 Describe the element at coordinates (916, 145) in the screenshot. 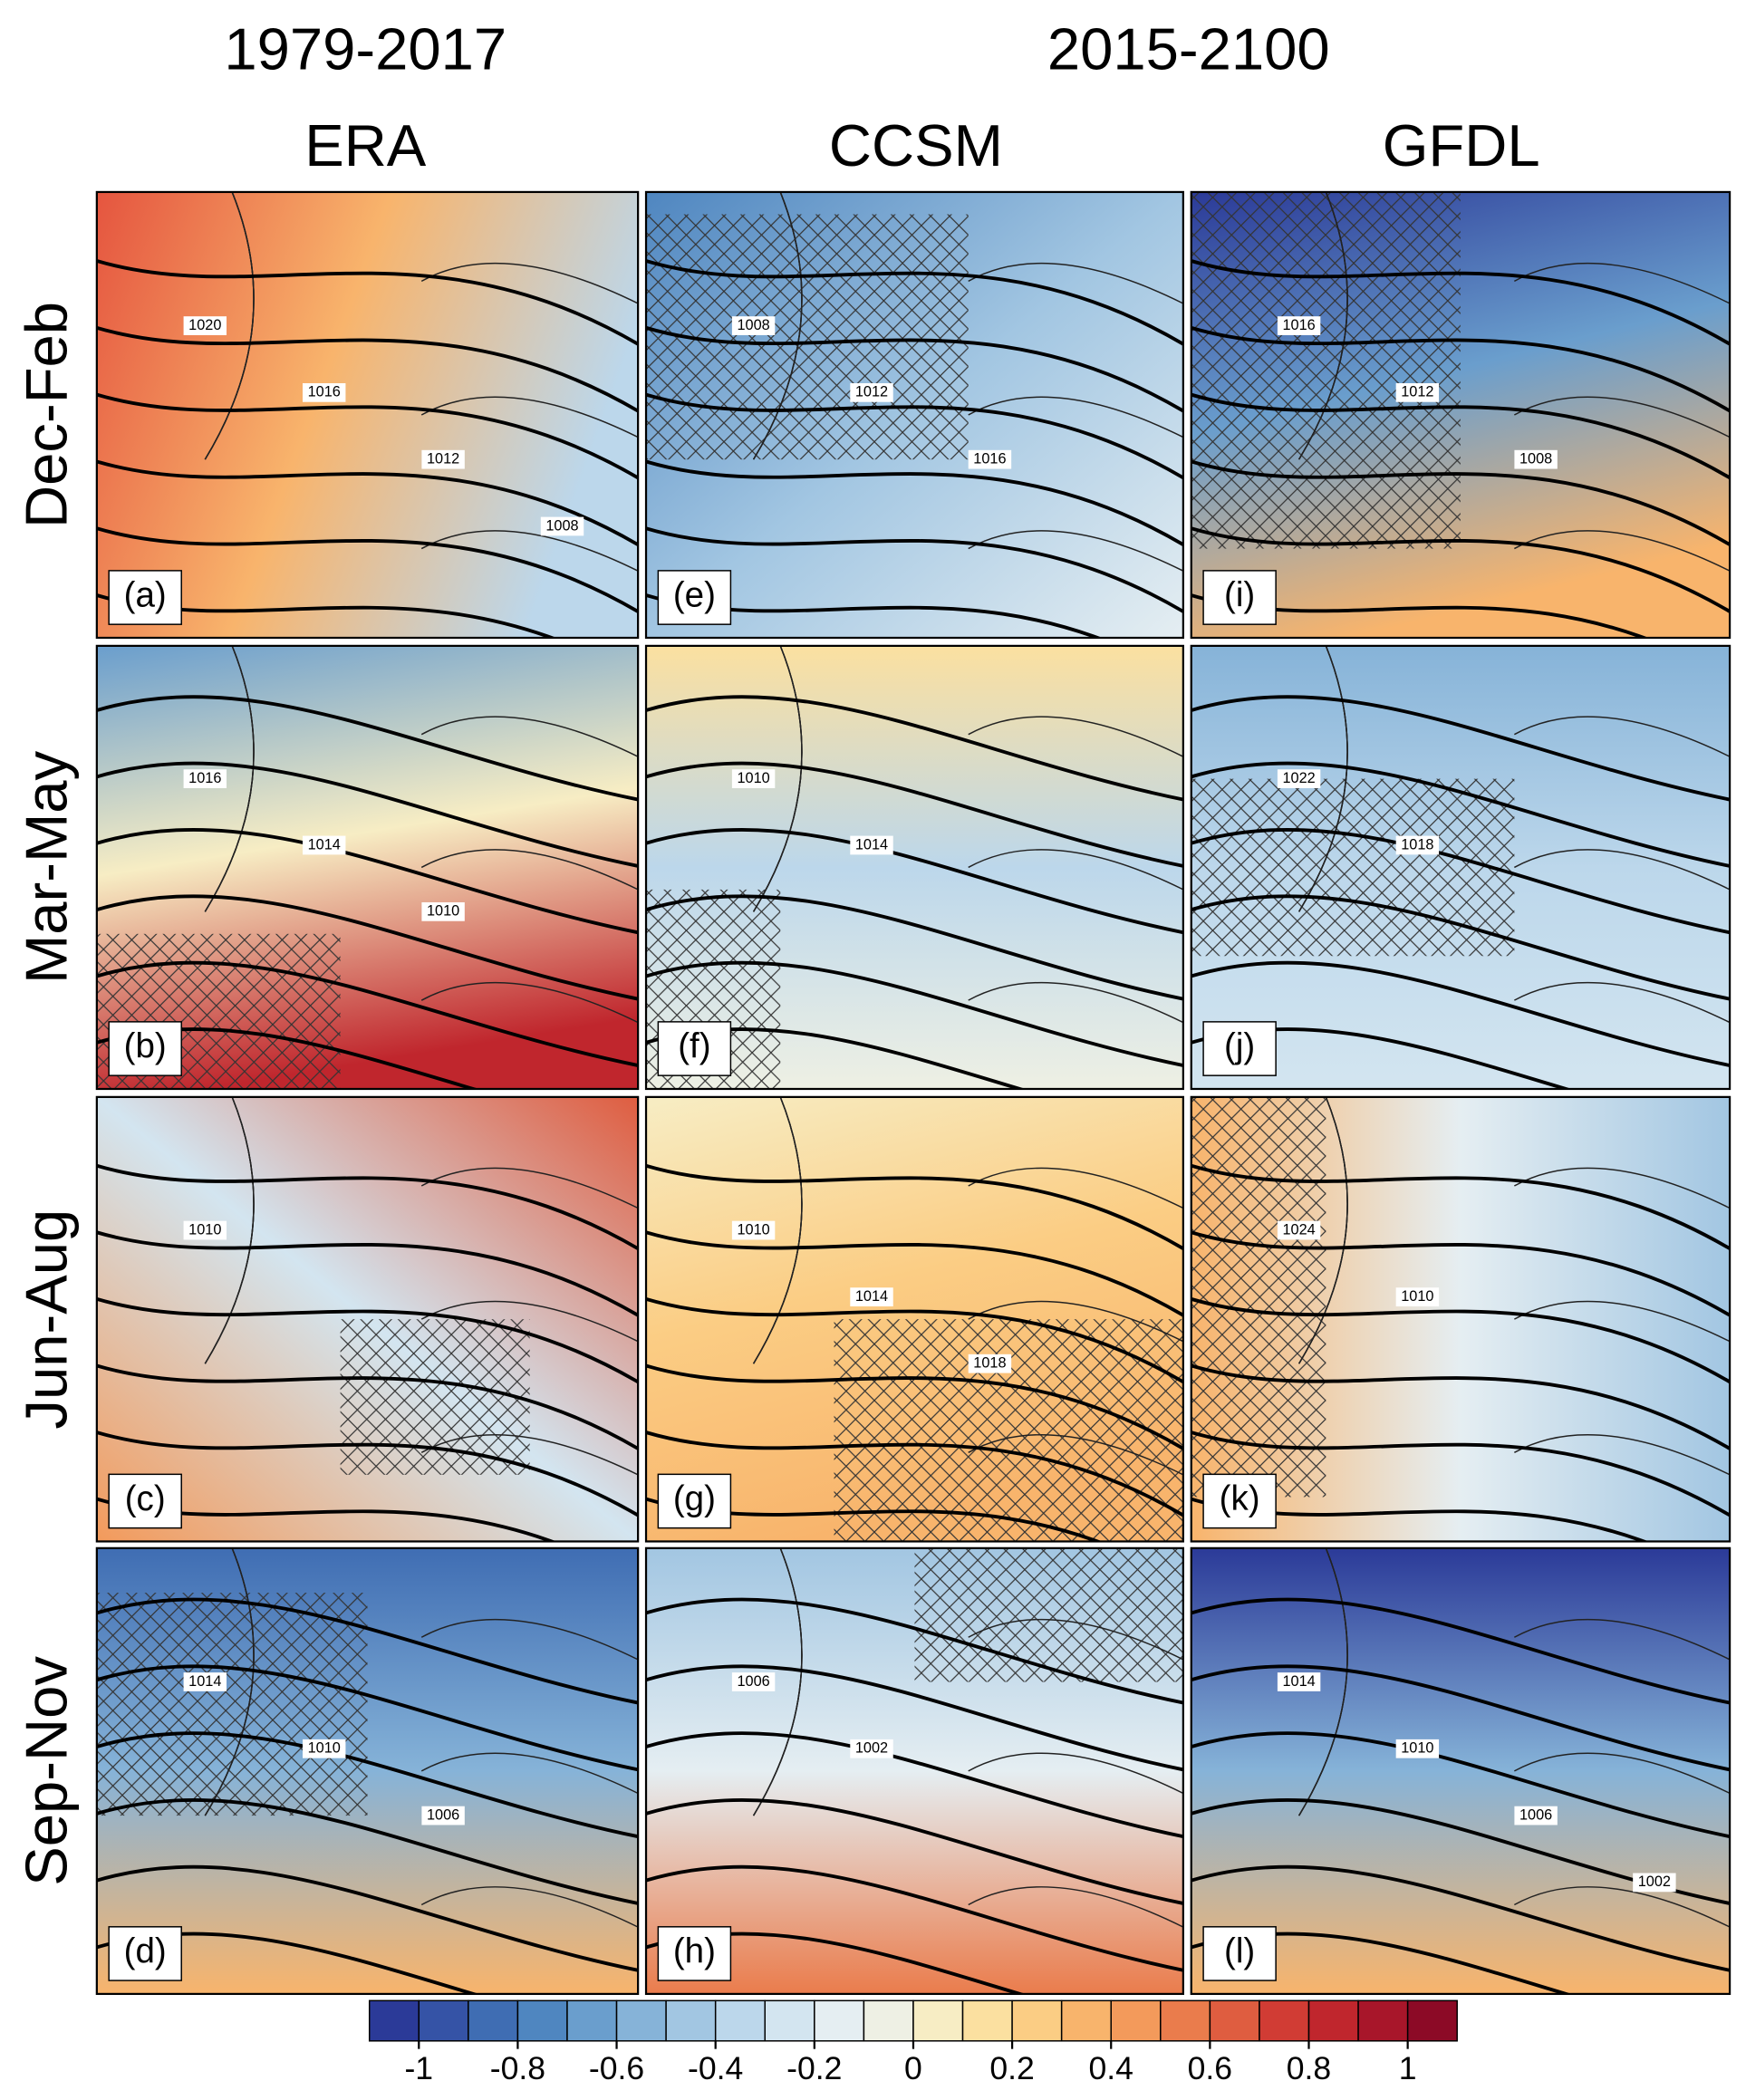

I see `model-header: CCSM` at that location.